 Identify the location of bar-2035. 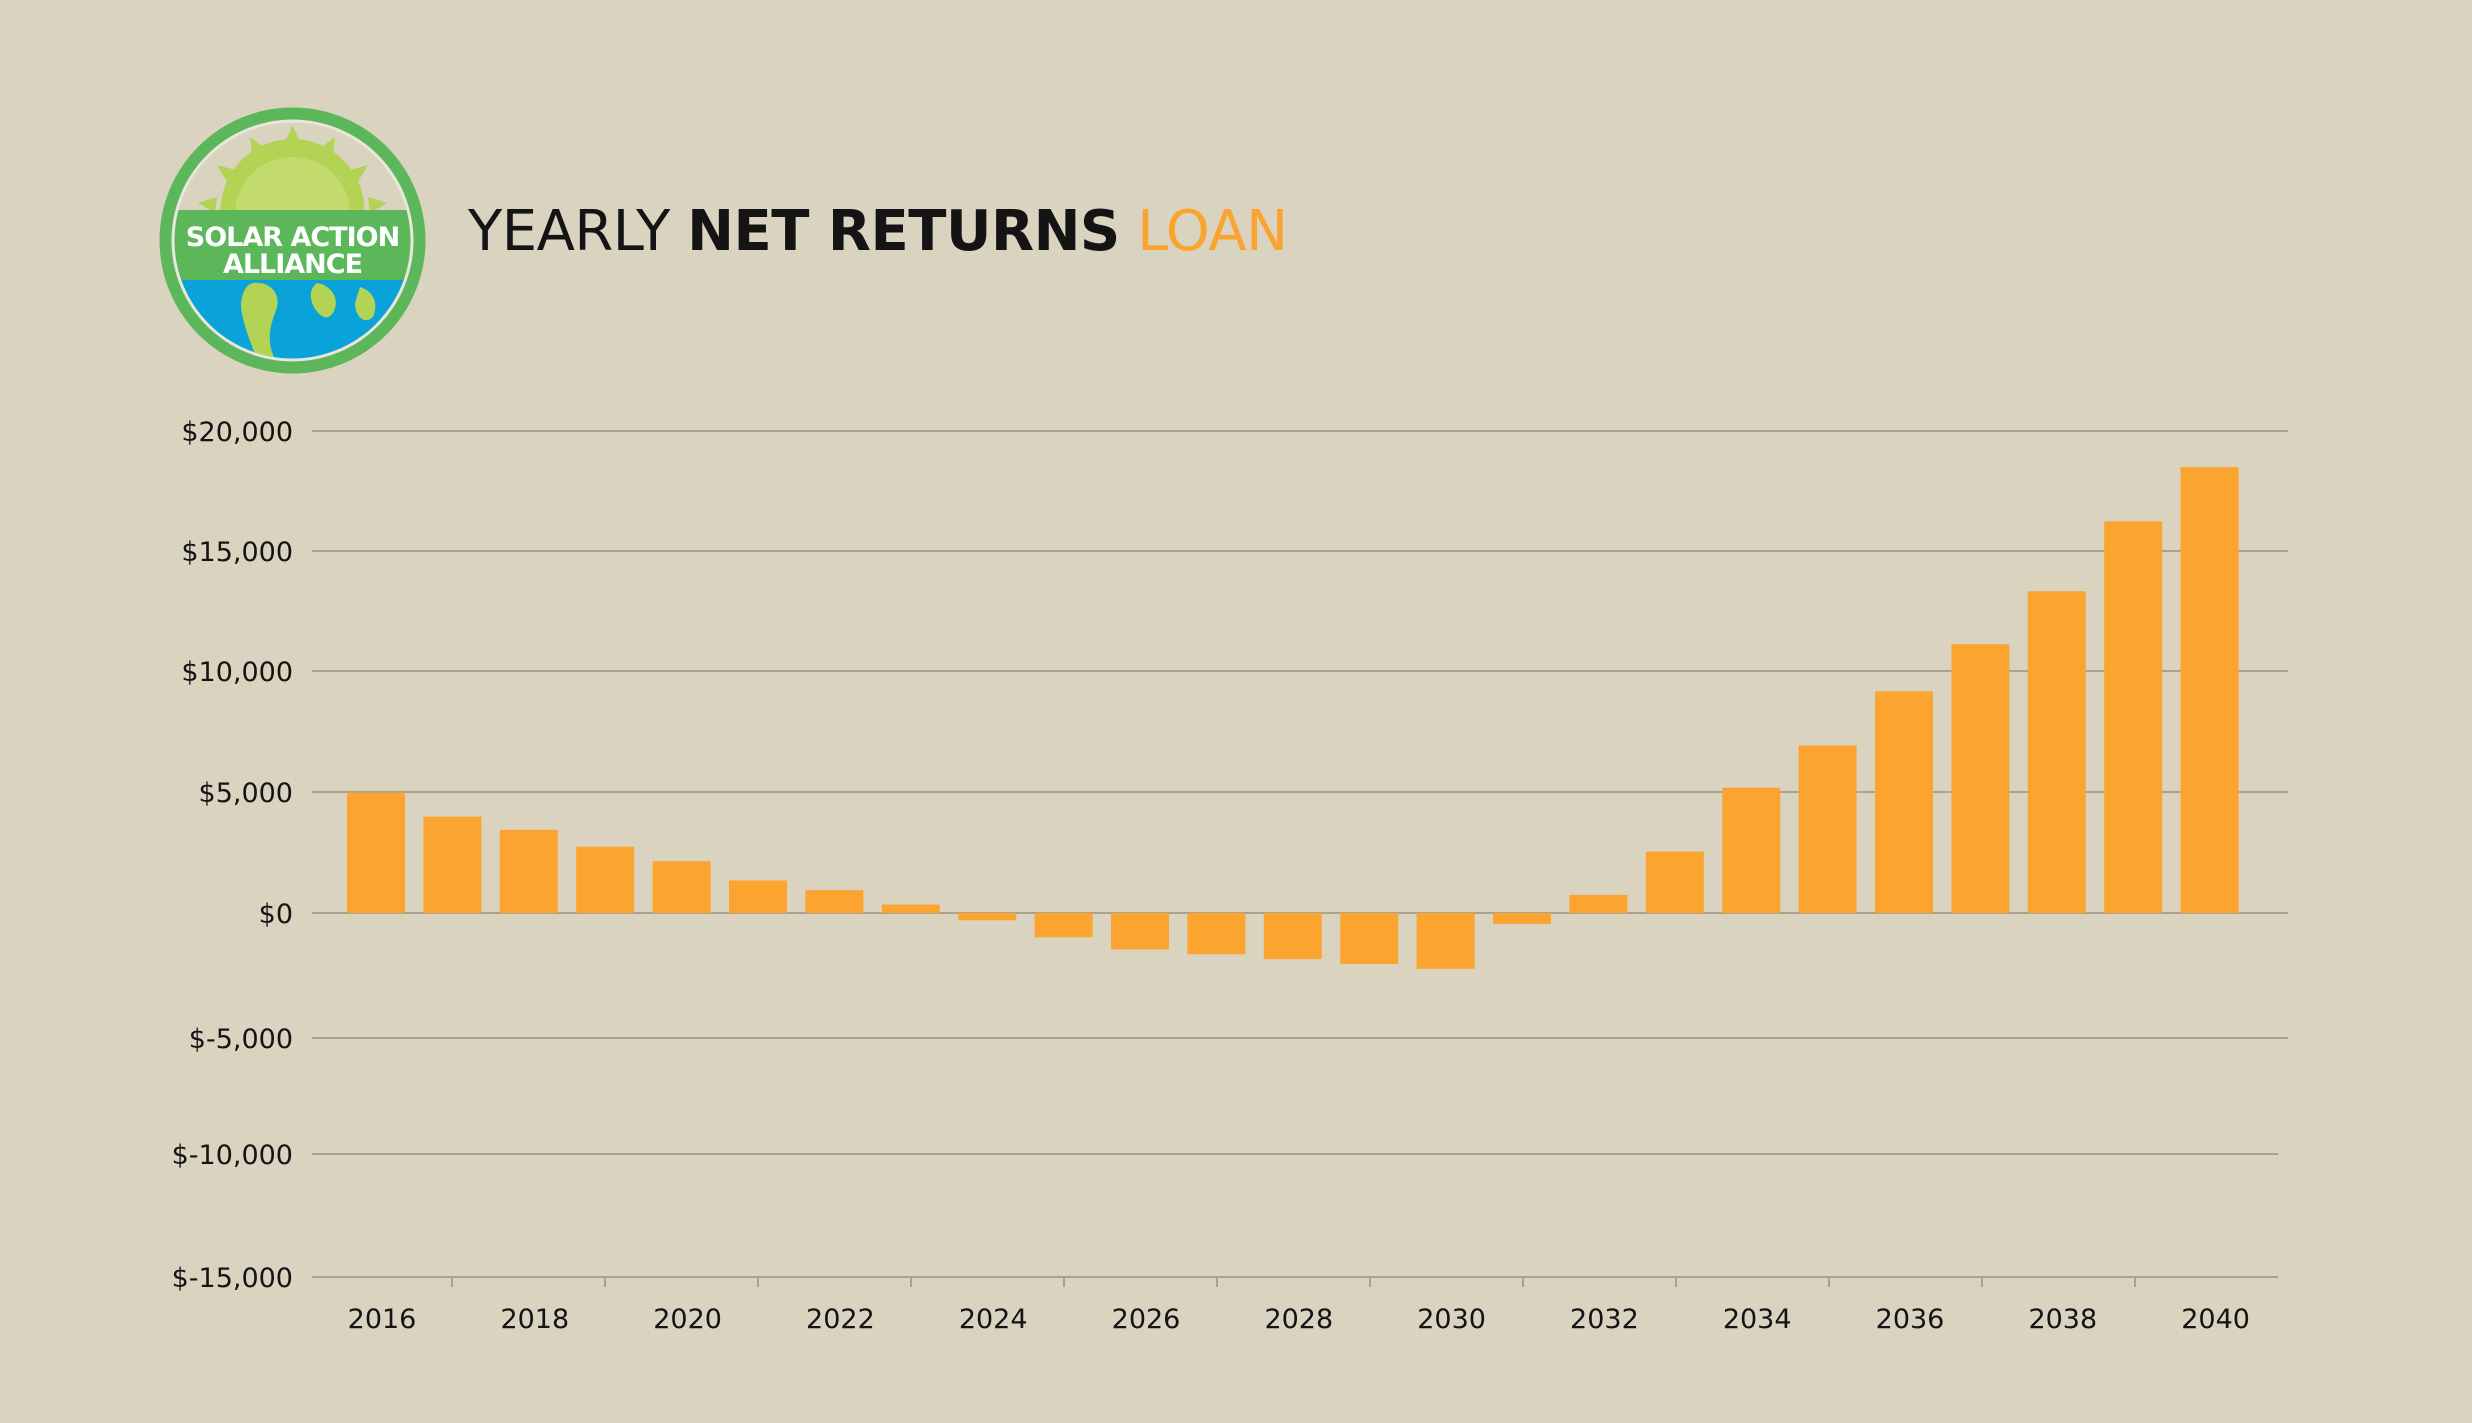
(1827, 829).